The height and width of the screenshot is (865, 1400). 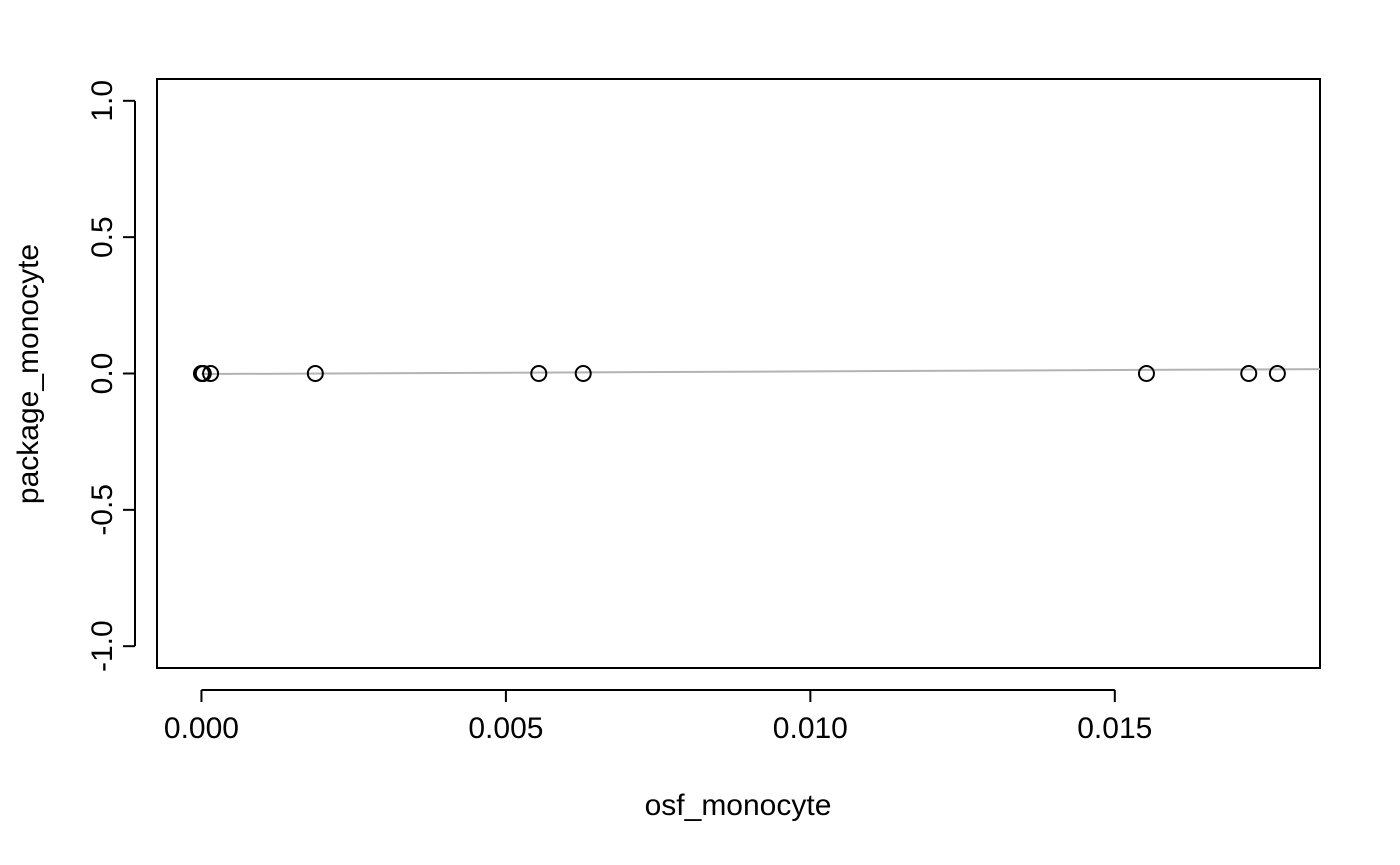 What do you see at coordinates (810, 728) in the screenshot?
I see `x-tick-label: 0.010` at bounding box center [810, 728].